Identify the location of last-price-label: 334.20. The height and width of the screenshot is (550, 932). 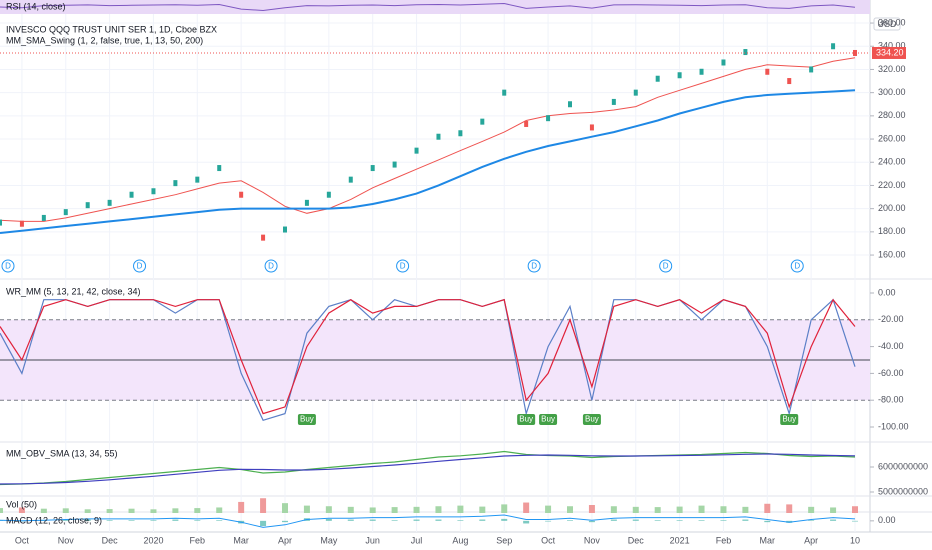
(890, 52).